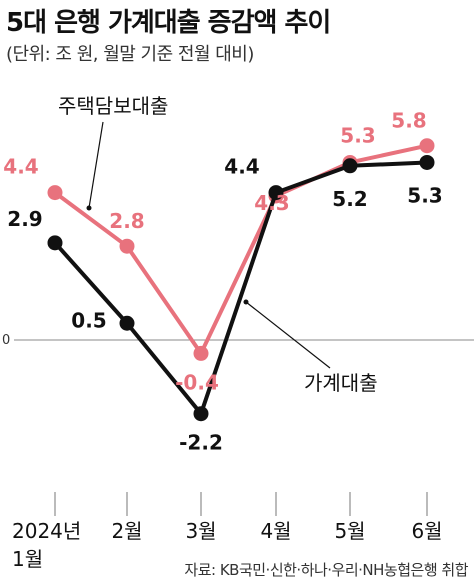 The height and width of the screenshot is (582, 474). Describe the element at coordinates (126, 221) in the screenshot. I see `data-label-mortgage: 2.8` at that location.